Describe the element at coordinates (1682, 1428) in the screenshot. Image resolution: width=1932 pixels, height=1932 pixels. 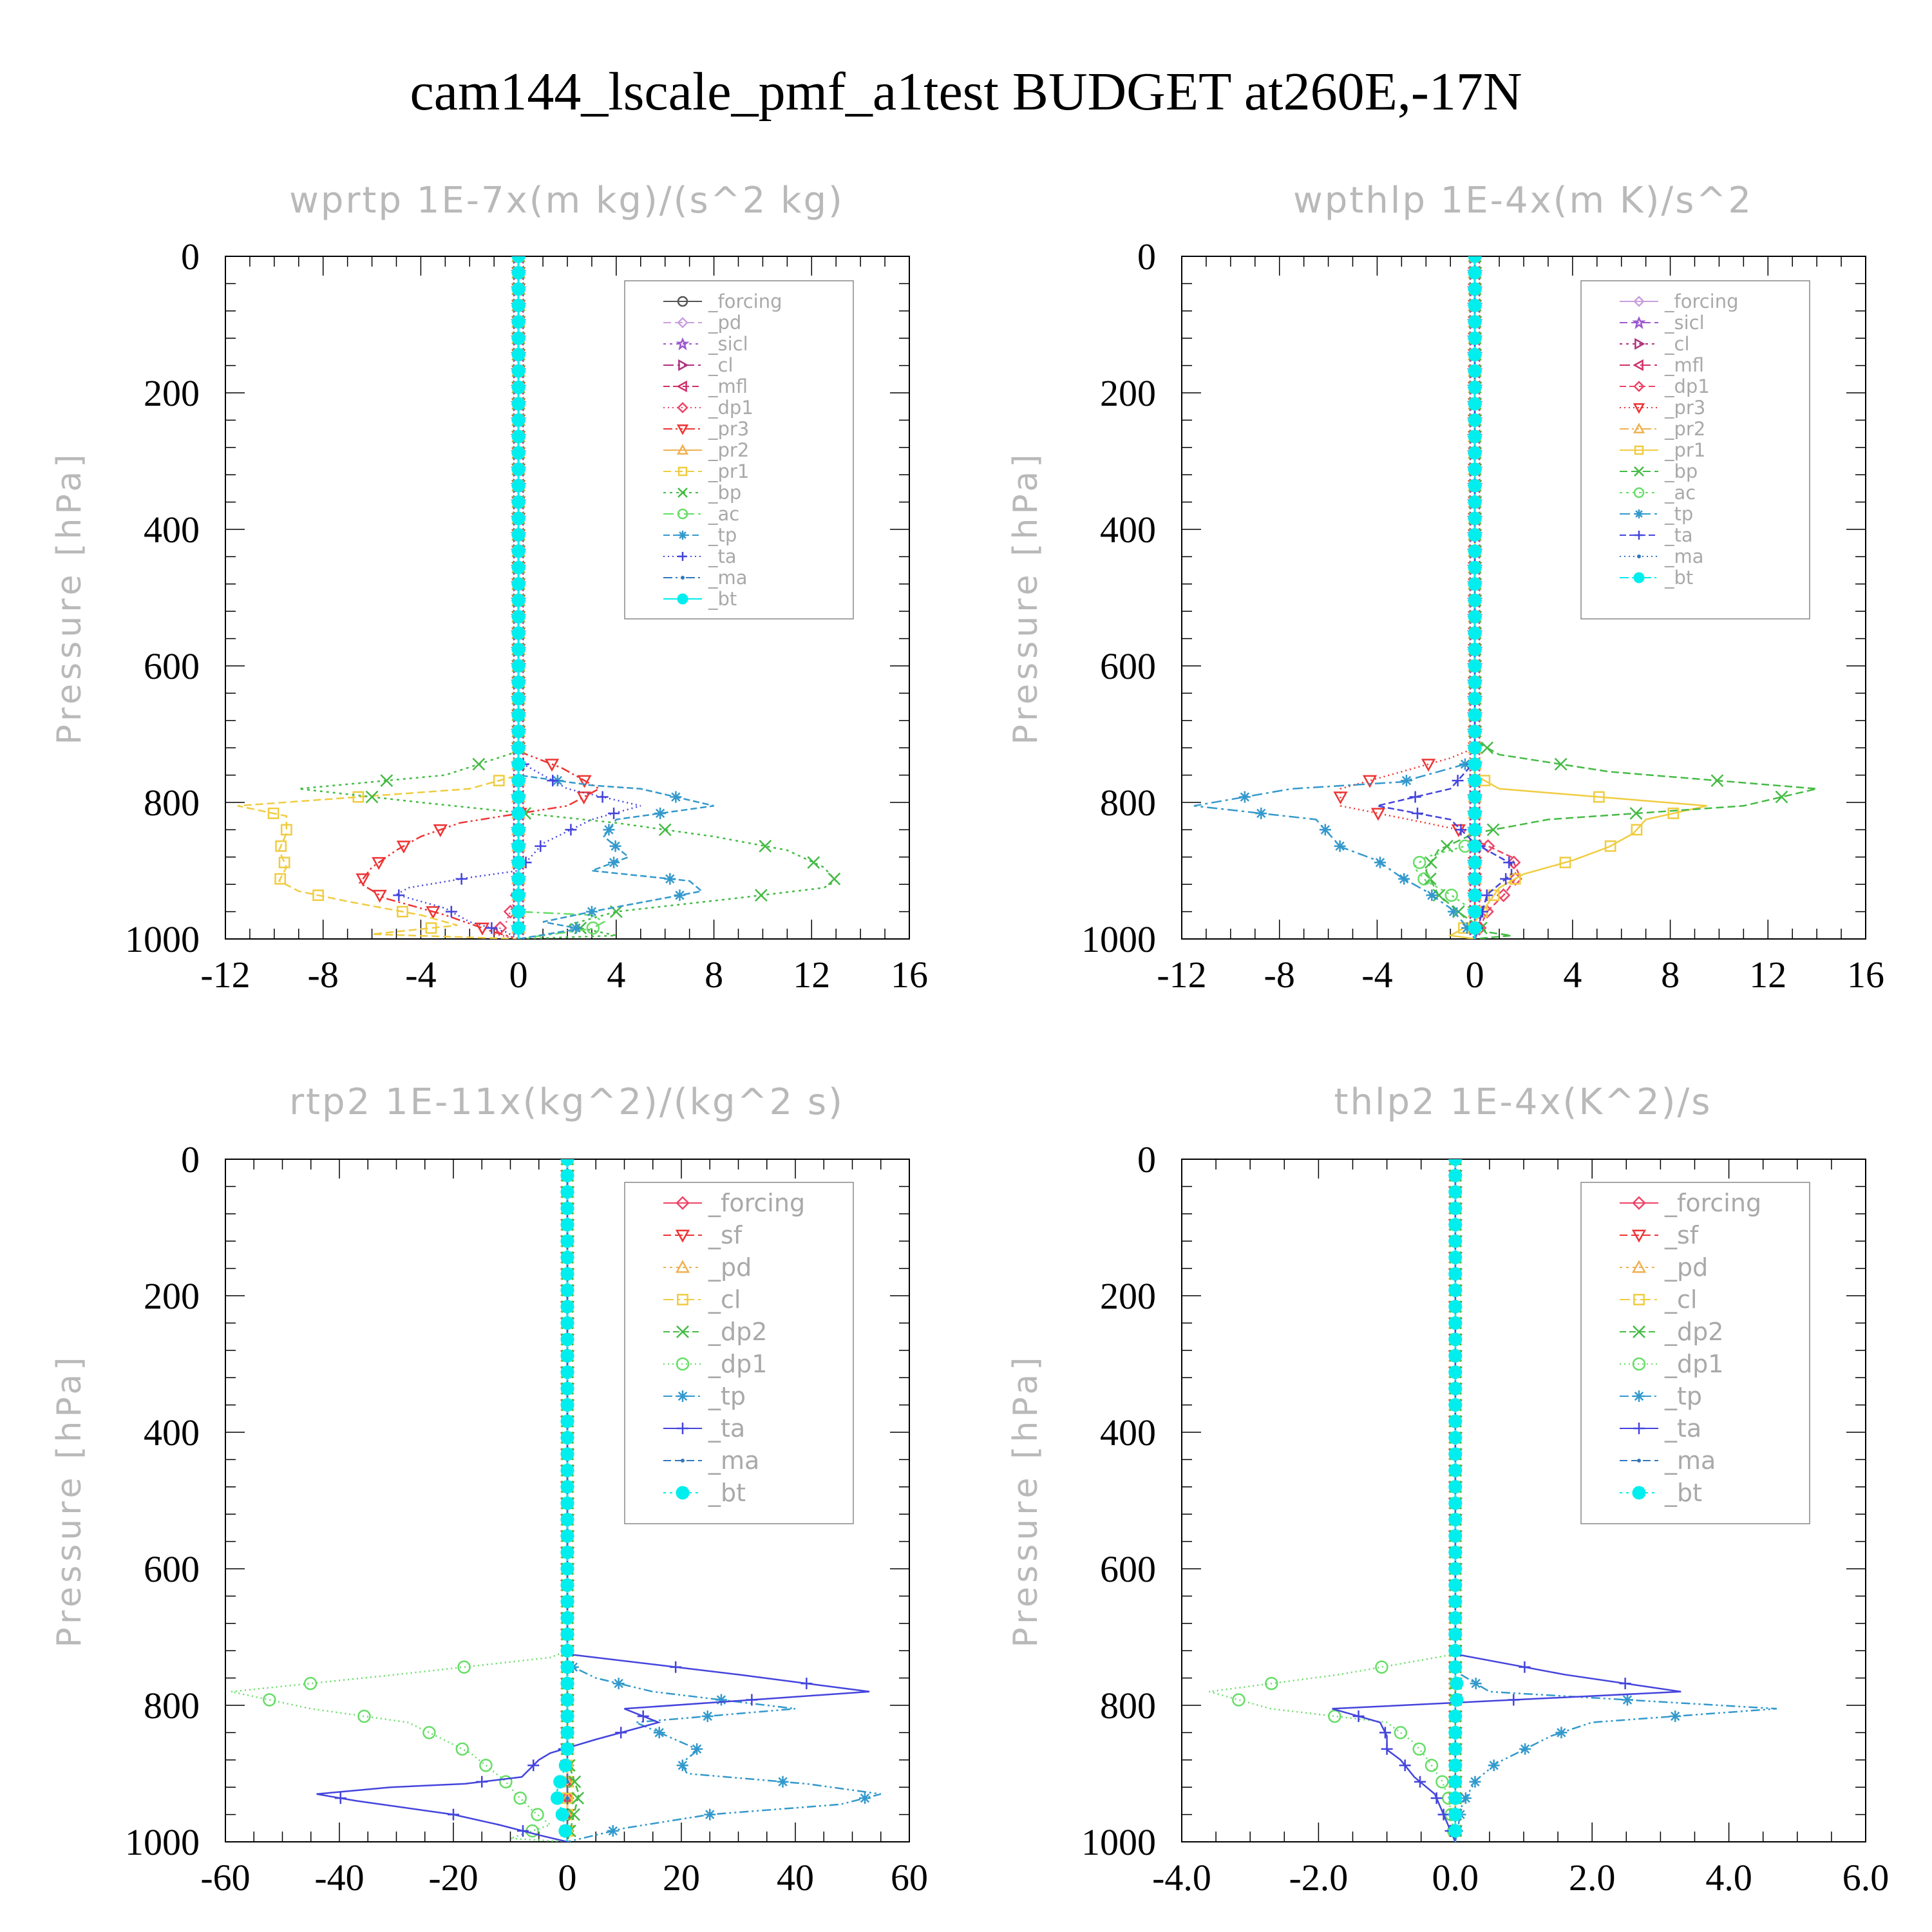
I see `legend-label: _ta` at that location.